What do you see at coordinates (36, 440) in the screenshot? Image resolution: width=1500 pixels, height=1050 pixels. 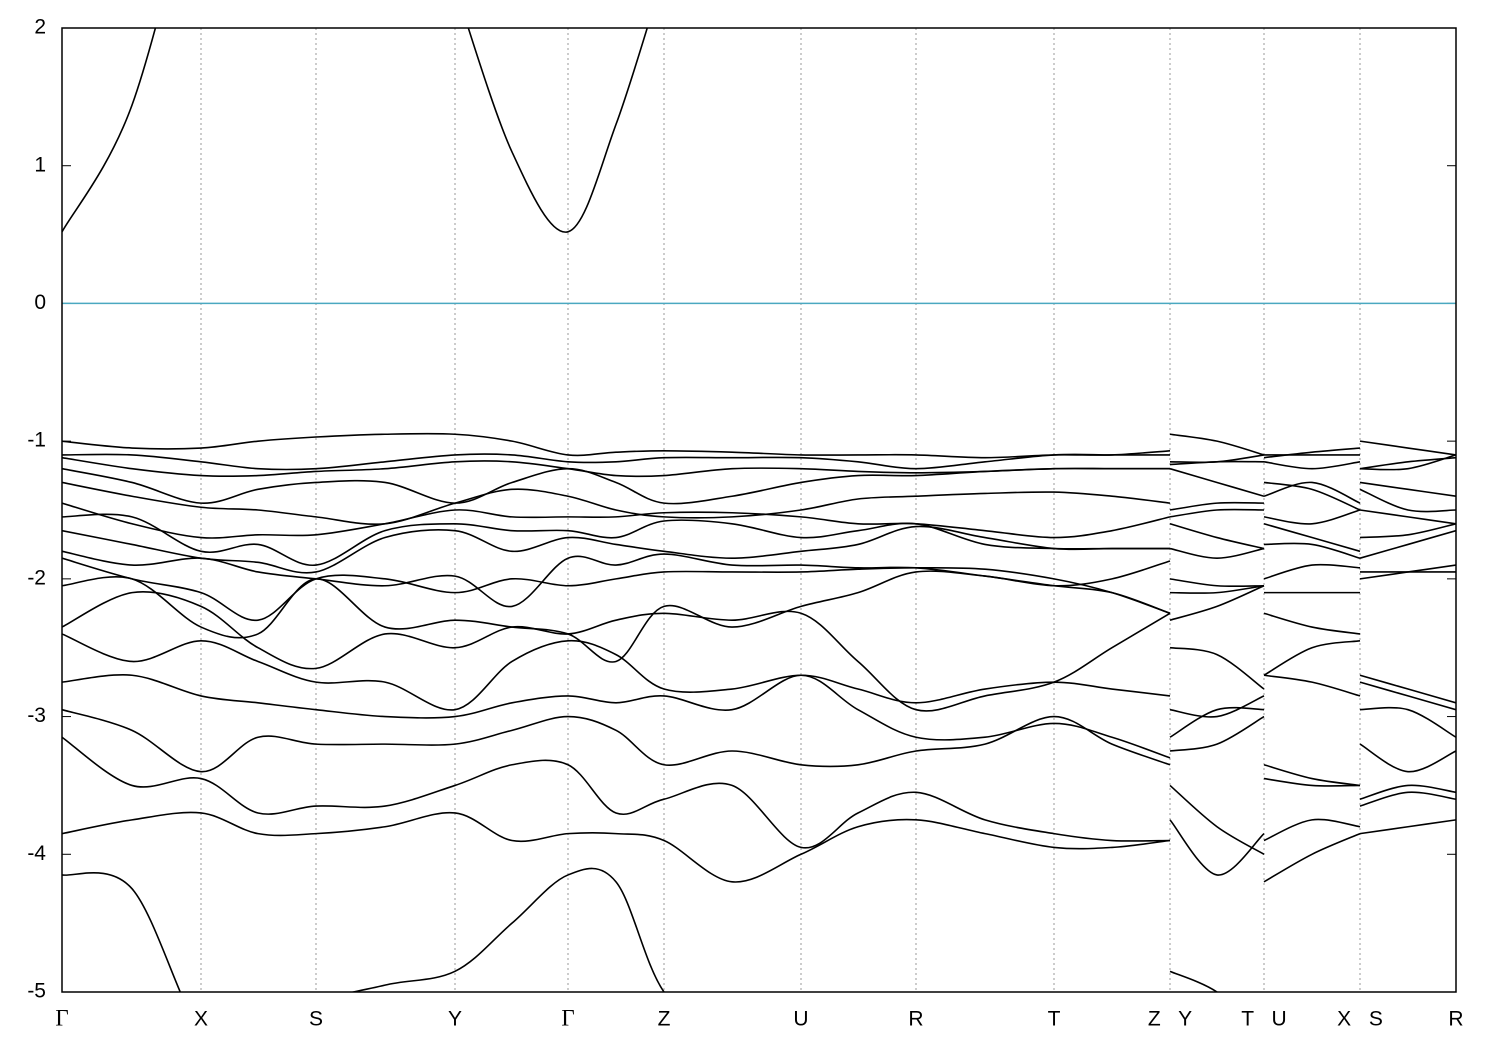 I see `y-tick-label: -1` at bounding box center [36, 440].